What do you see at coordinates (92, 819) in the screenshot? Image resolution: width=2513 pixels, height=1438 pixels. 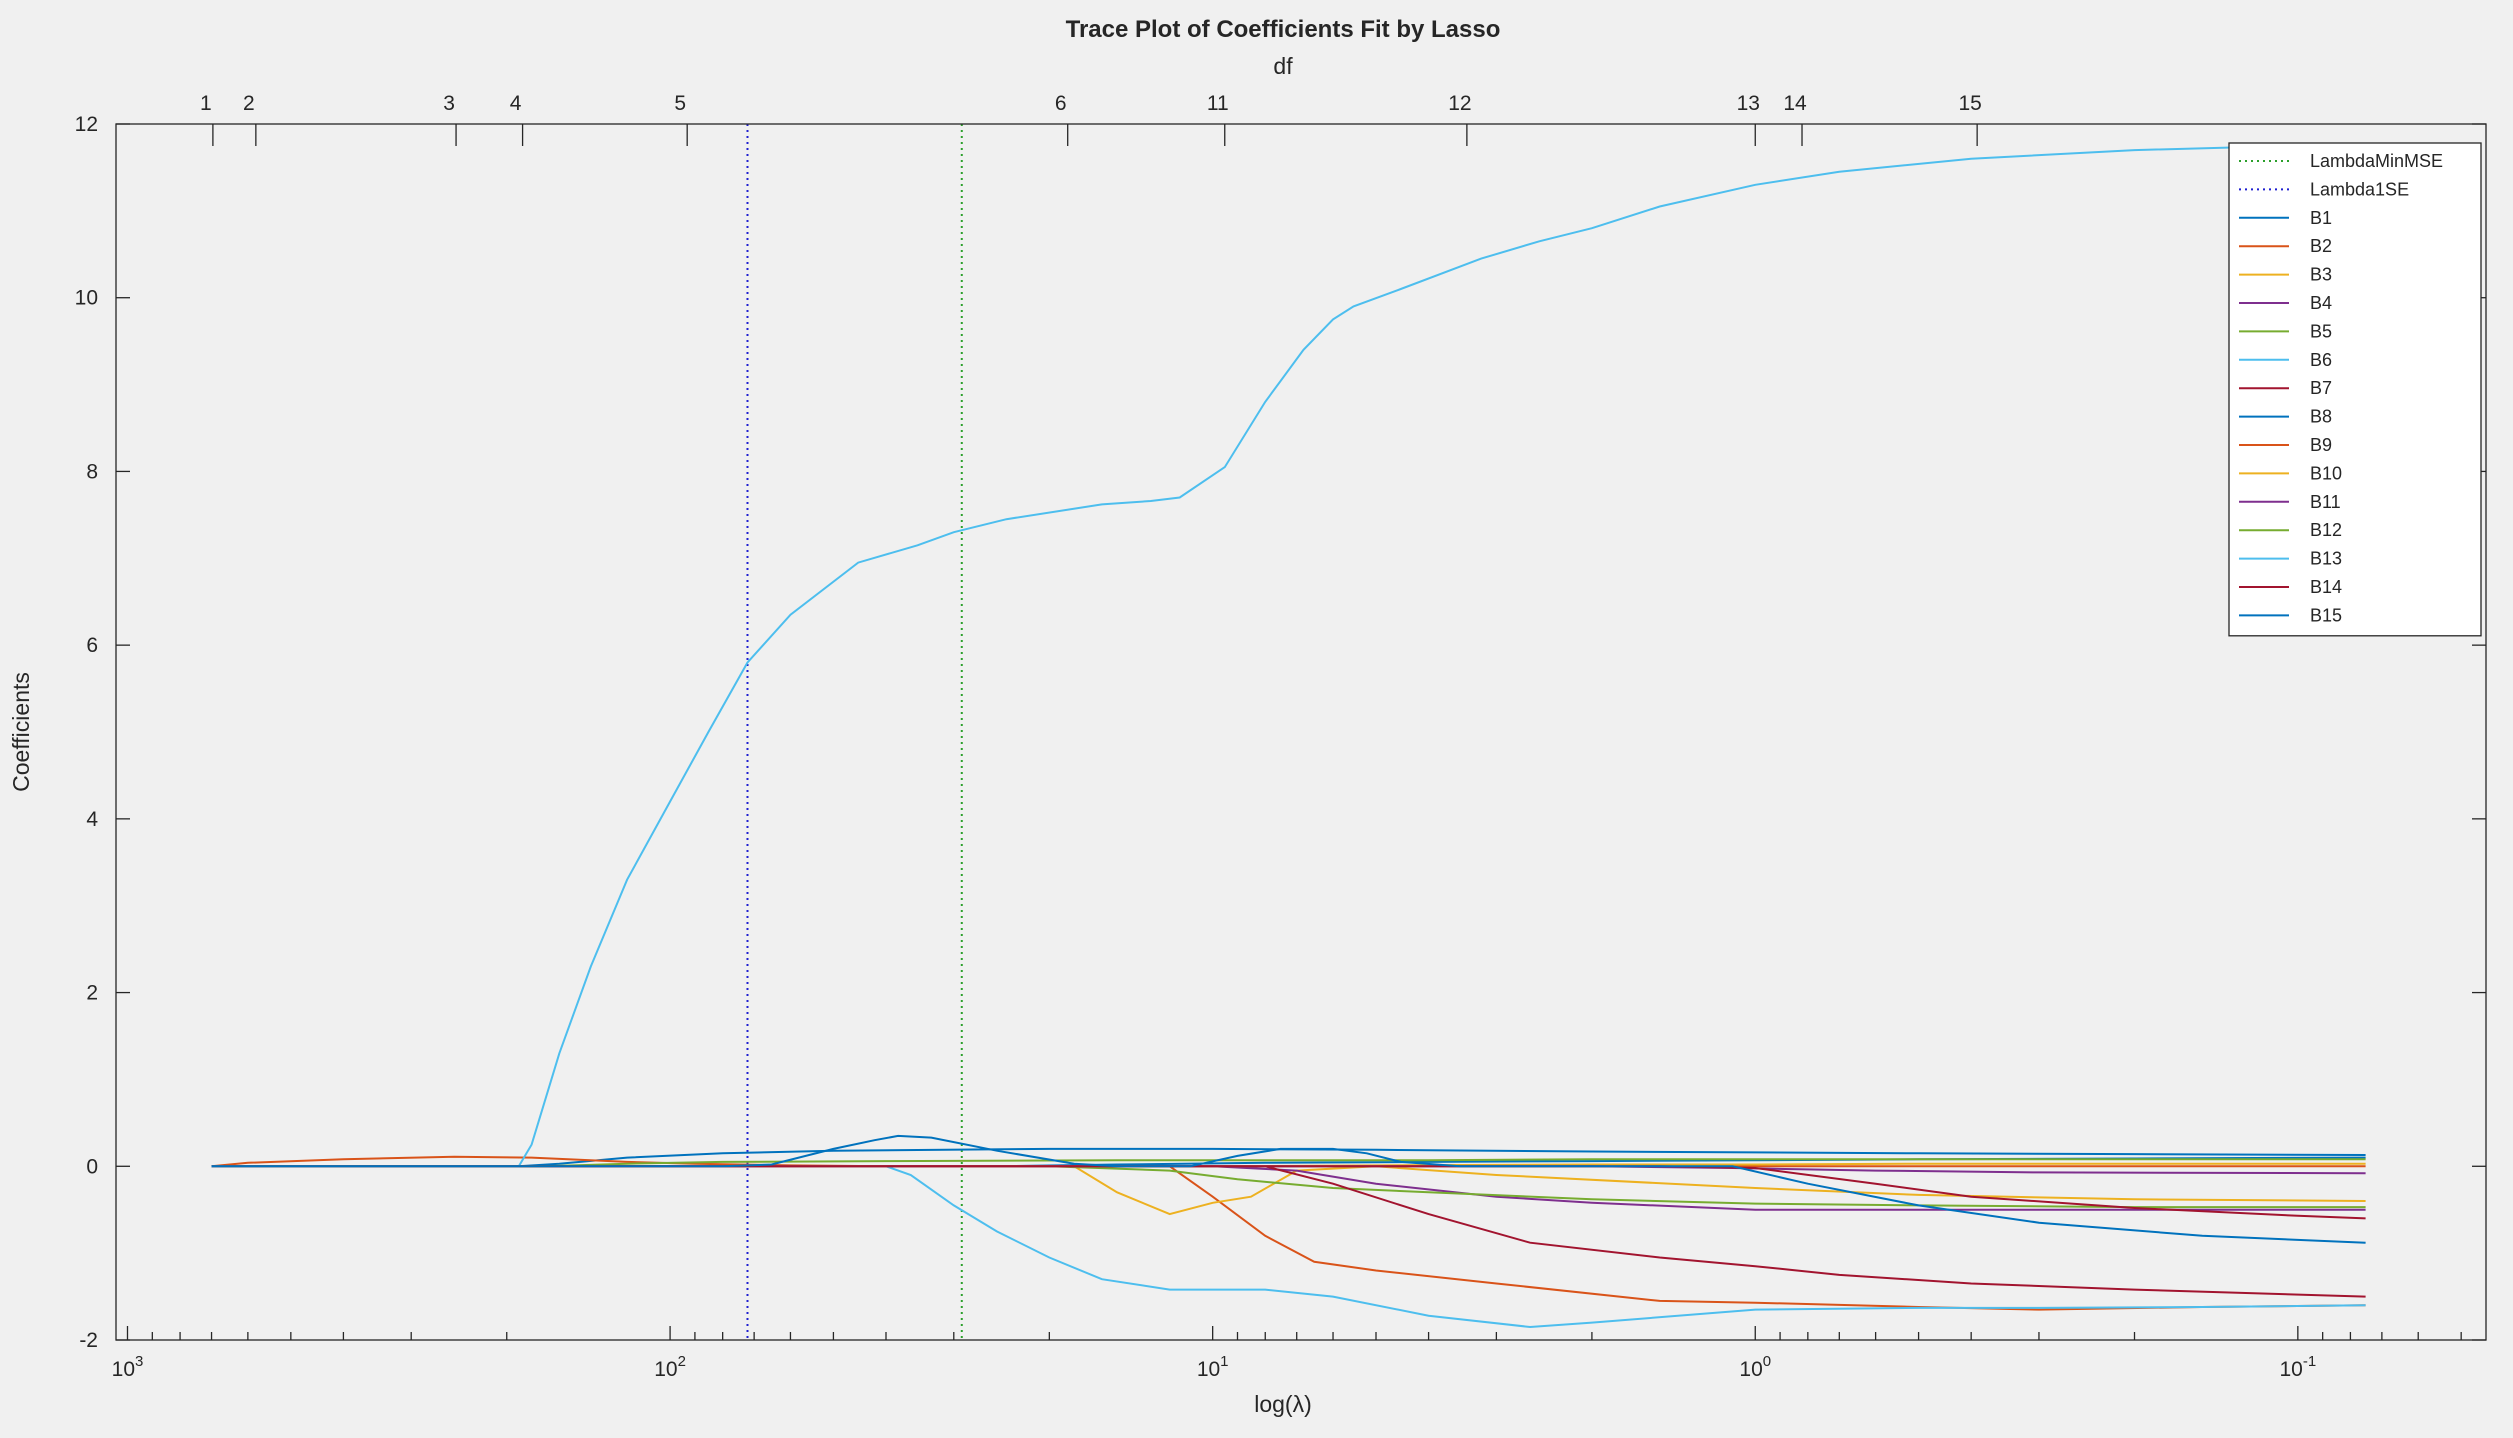 I see `y-tick-label: 4` at bounding box center [92, 819].